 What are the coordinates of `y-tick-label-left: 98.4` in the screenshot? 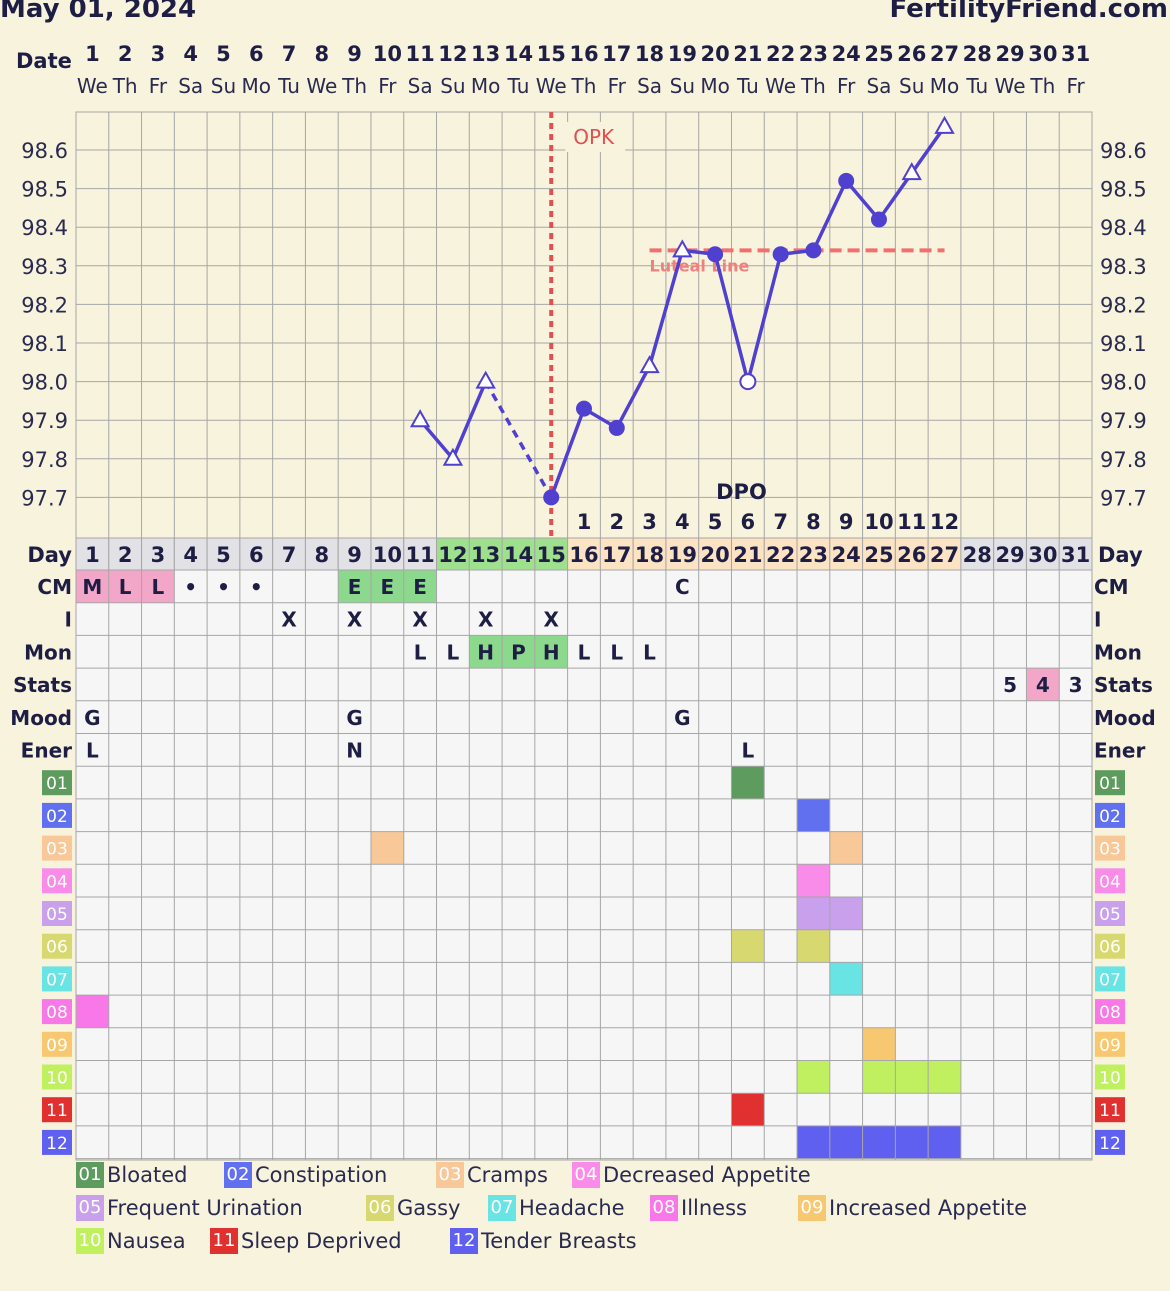 It's located at (44, 228).